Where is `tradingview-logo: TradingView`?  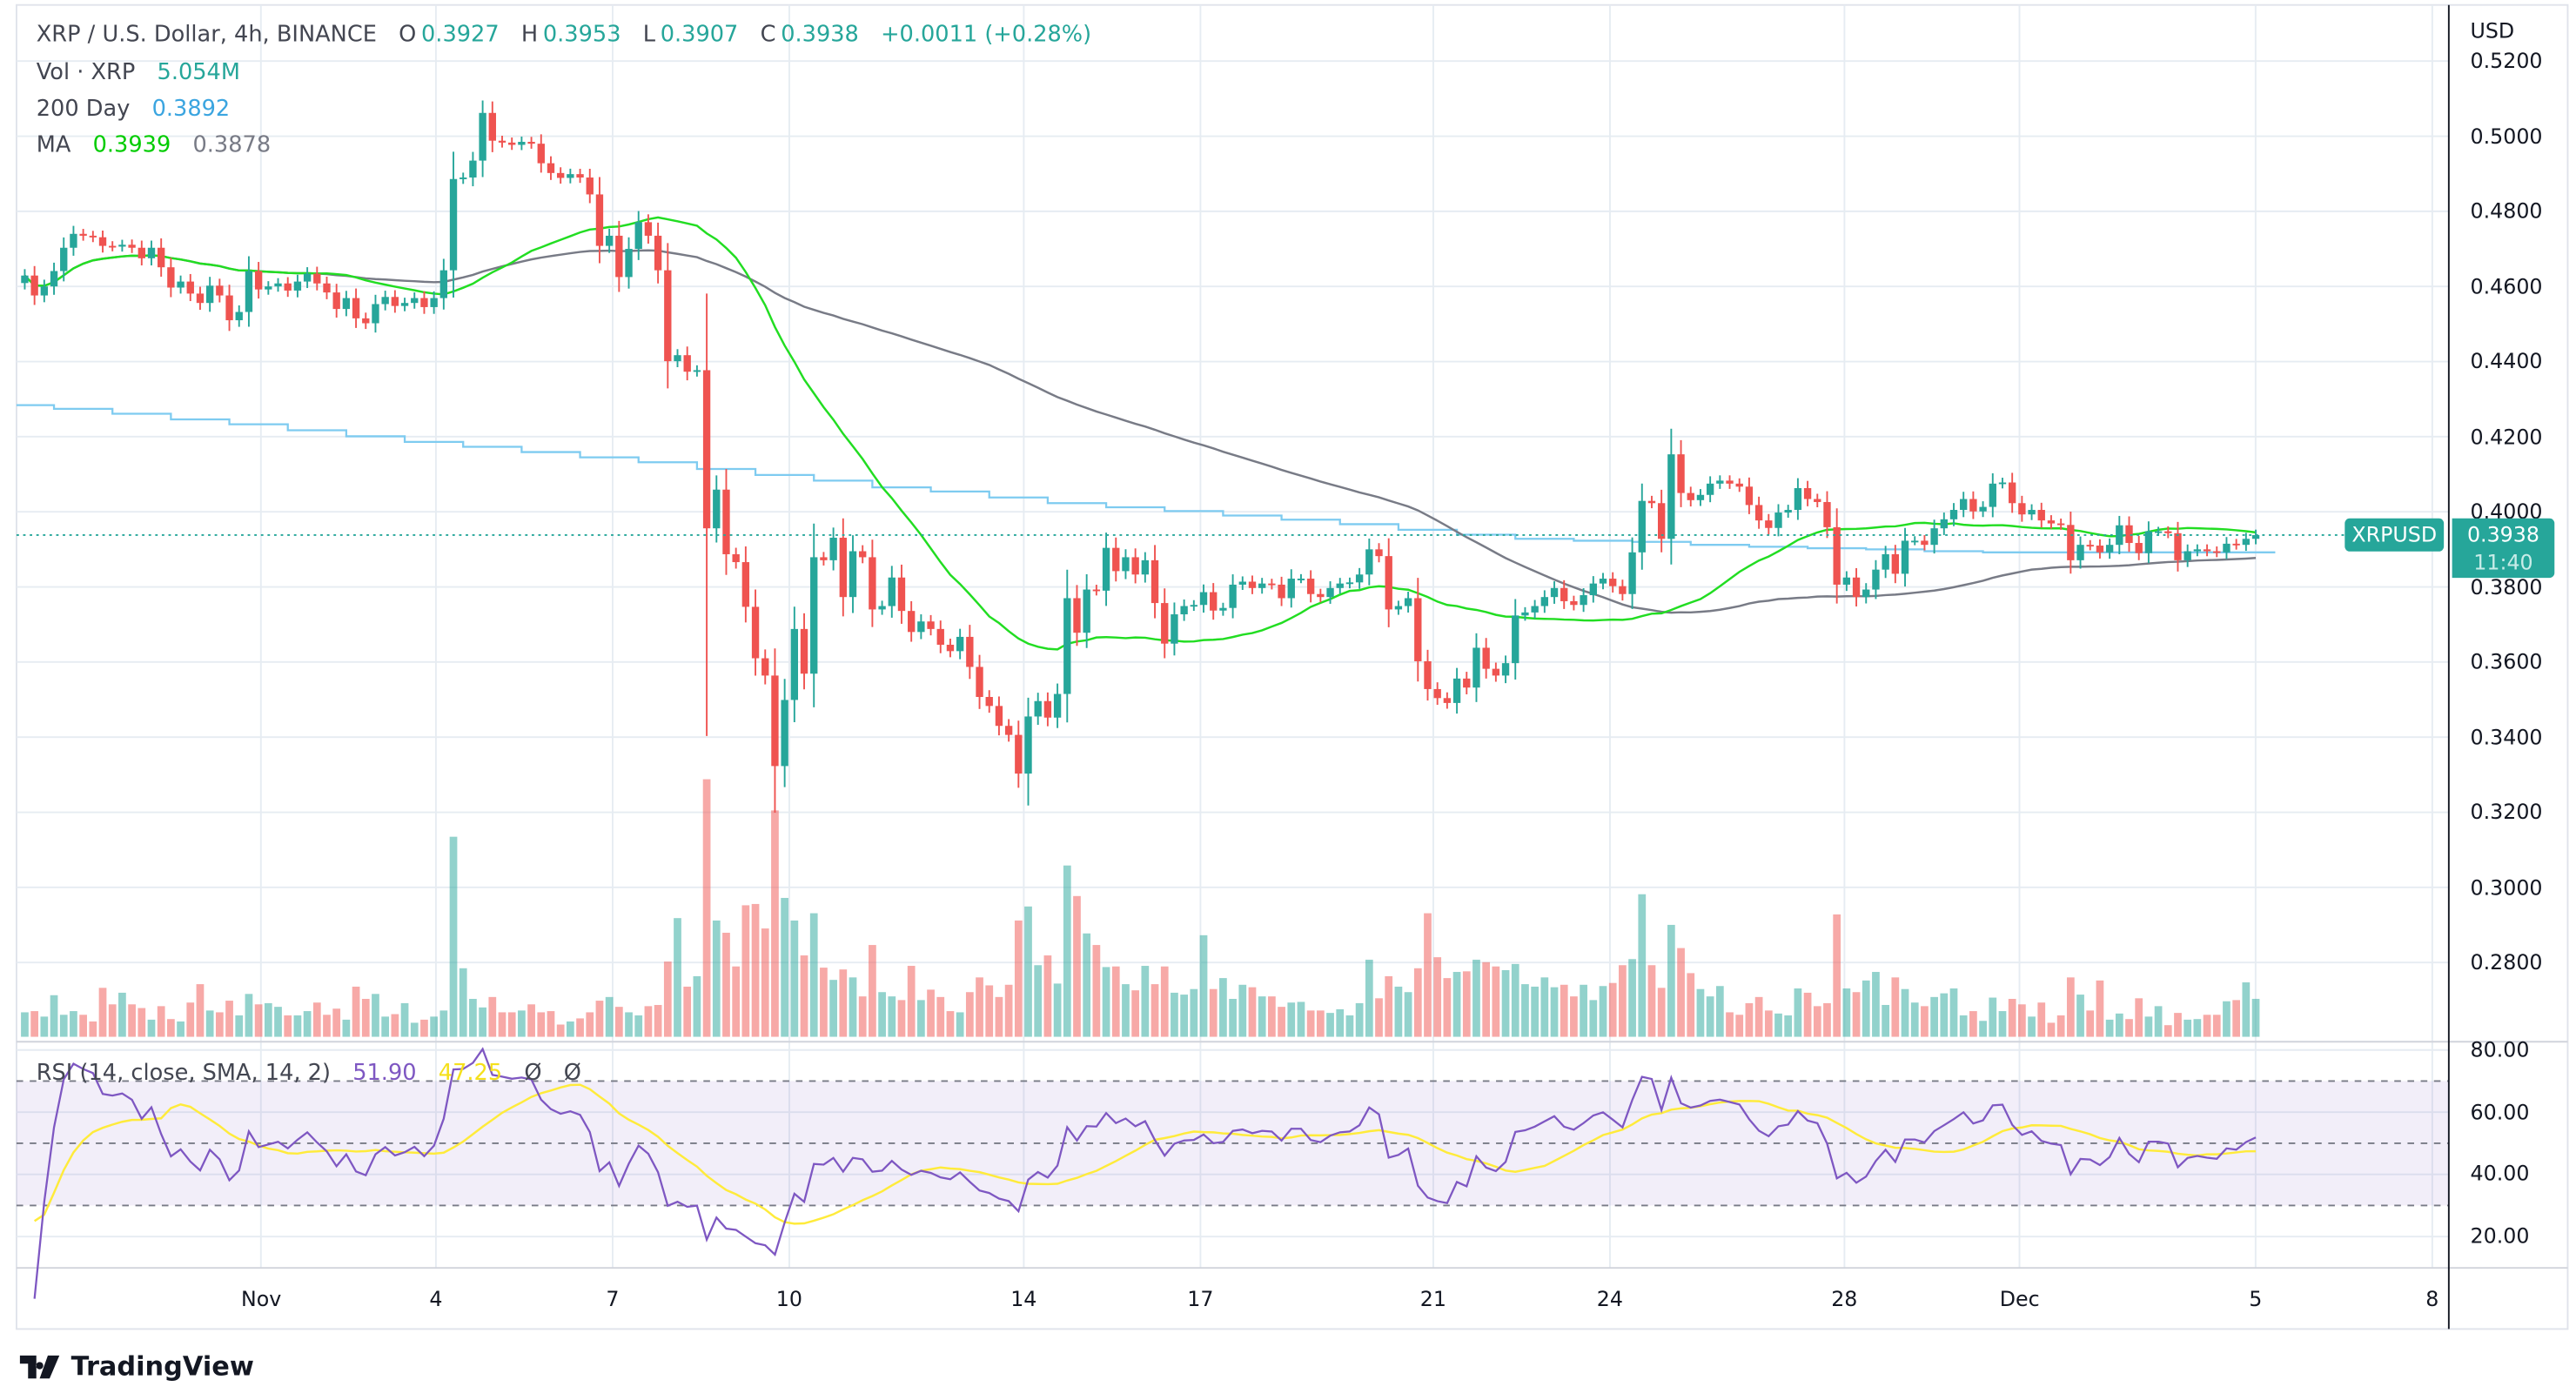 tradingview-logo: TradingView is located at coordinates (136, 1366).